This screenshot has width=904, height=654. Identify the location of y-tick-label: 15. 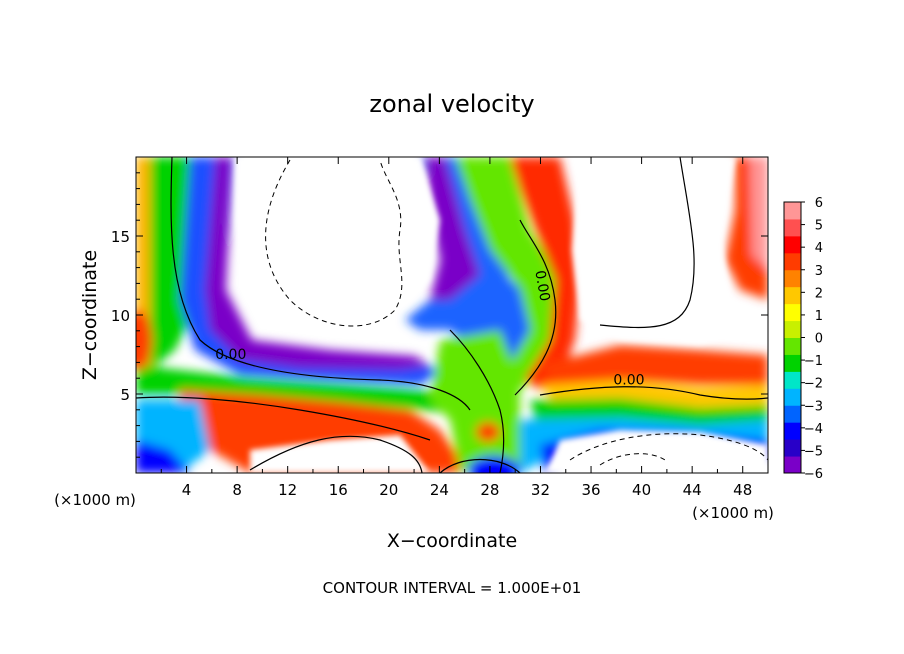
(120, 237).